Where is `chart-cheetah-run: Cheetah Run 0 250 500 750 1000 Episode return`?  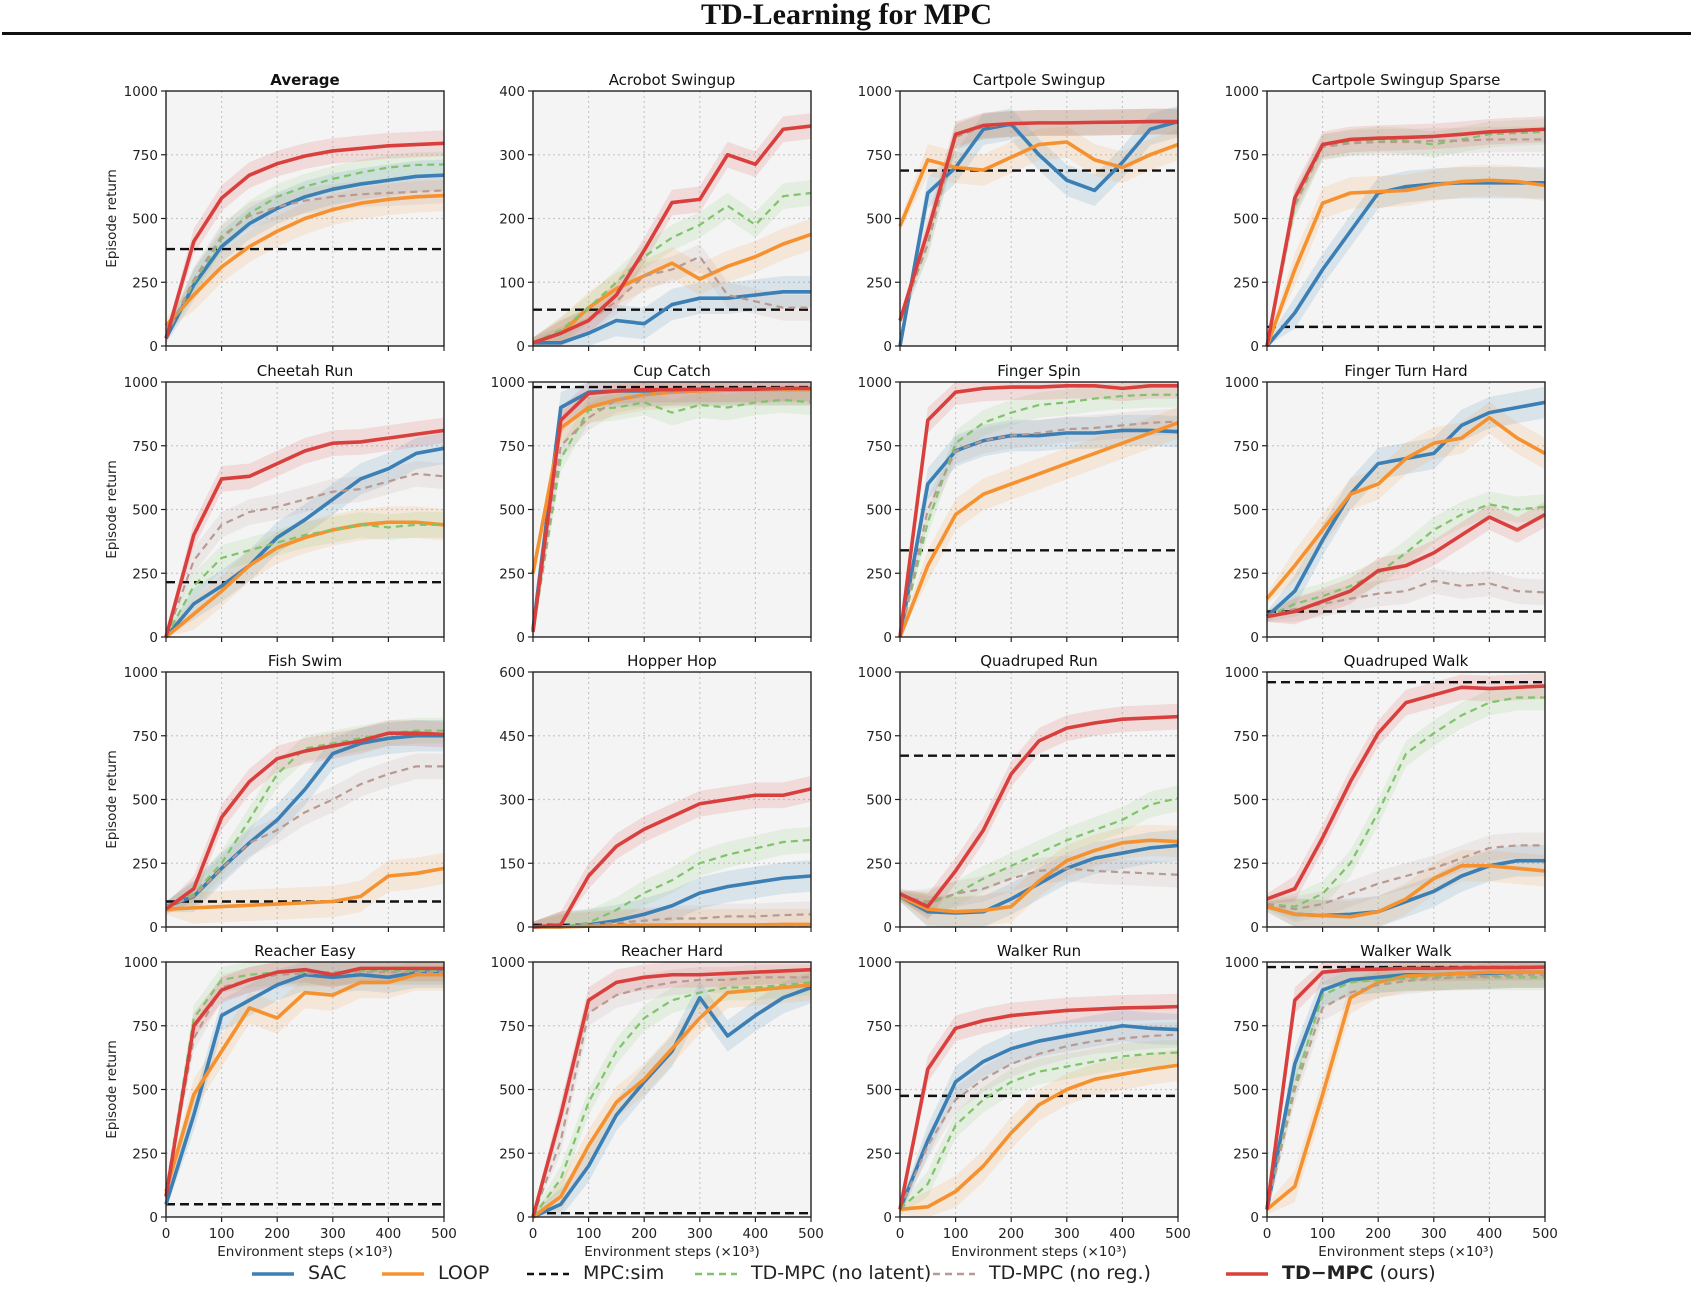
chart-cheetah-run: Cheetah Run 0 250 500 750 1000 Episode return is located at coordinates (274, 504).